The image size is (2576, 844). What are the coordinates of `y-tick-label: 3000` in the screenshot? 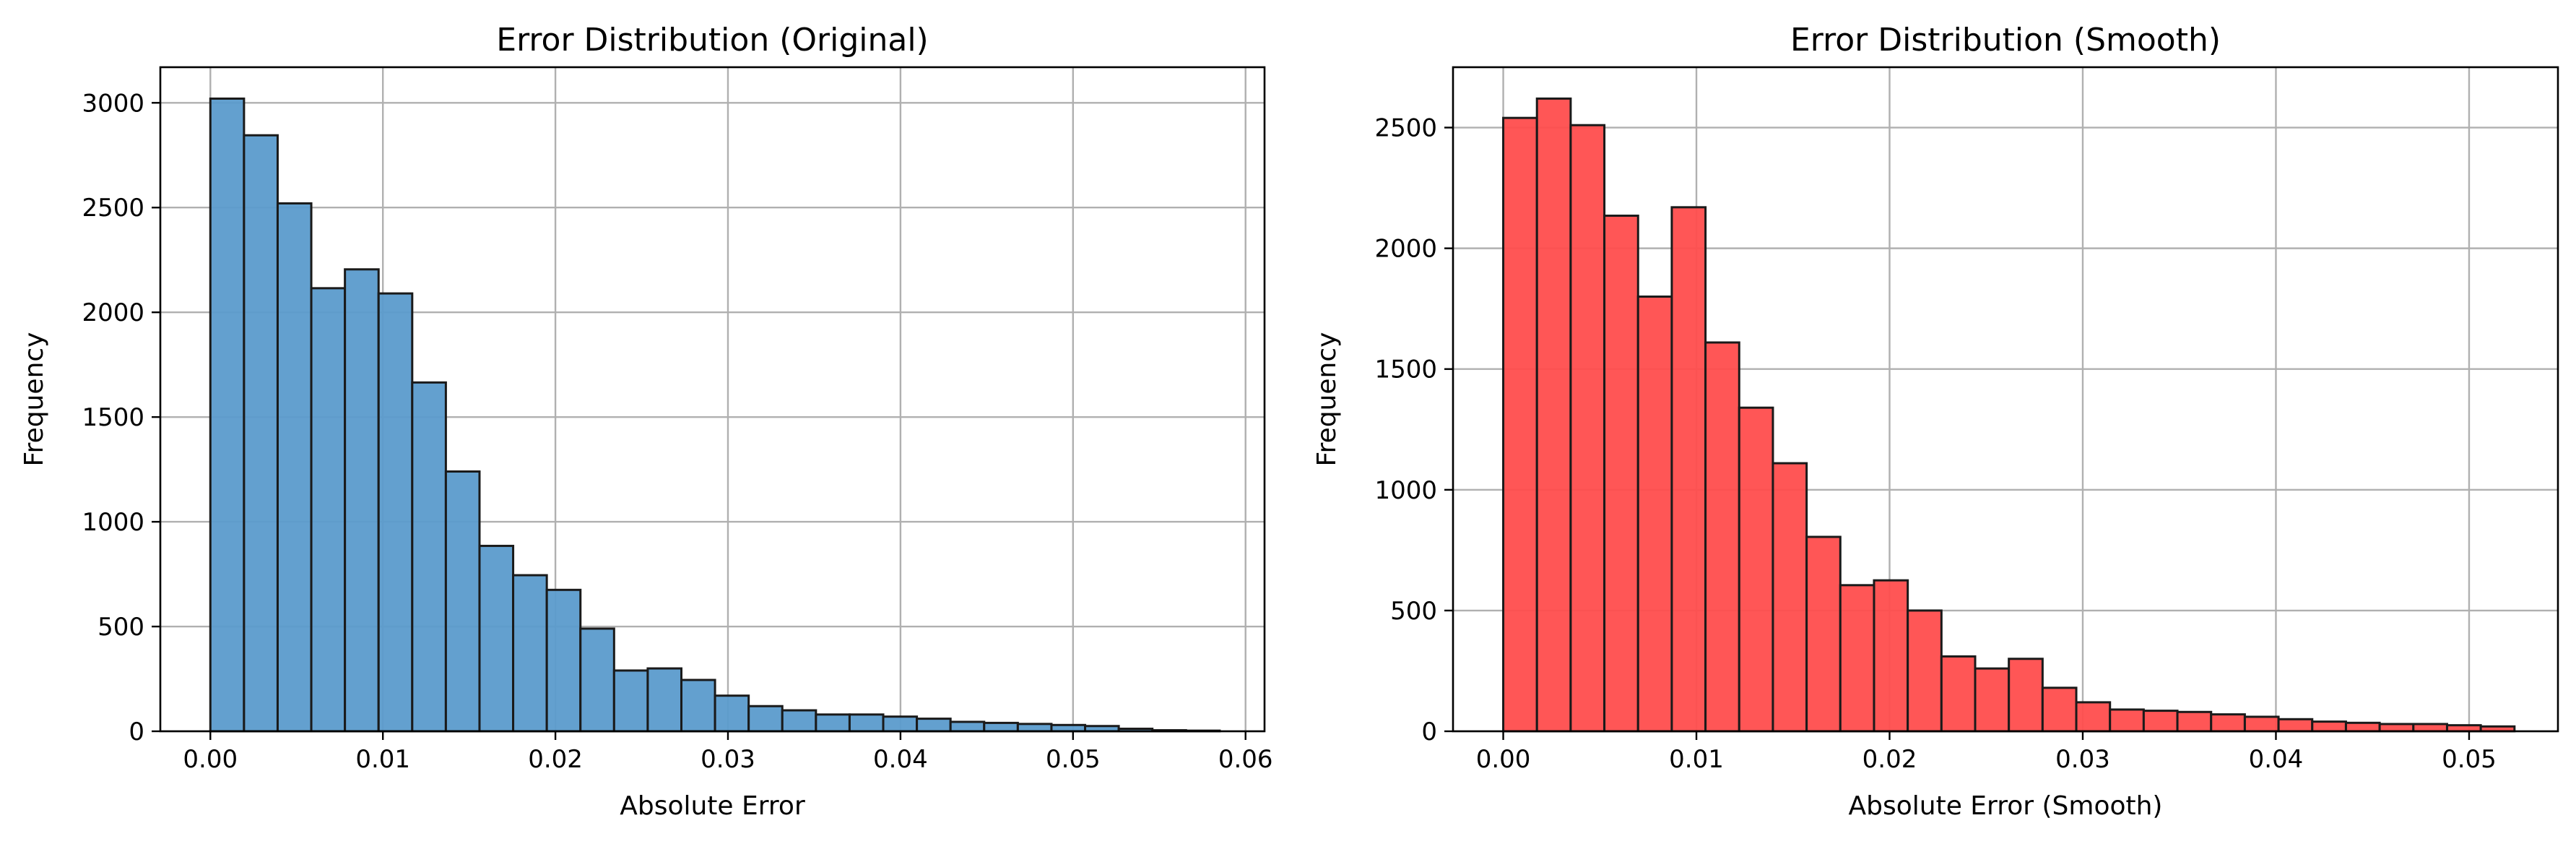 It's located at (113, 103).